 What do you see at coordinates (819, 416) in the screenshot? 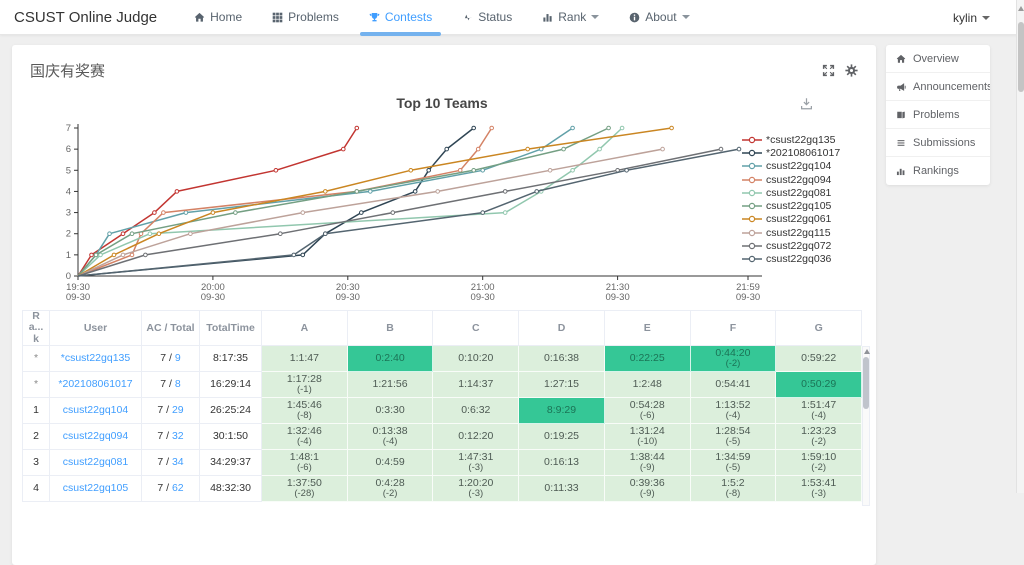
I see `penalty-count: (-4)` at bounding box center [819, 416].